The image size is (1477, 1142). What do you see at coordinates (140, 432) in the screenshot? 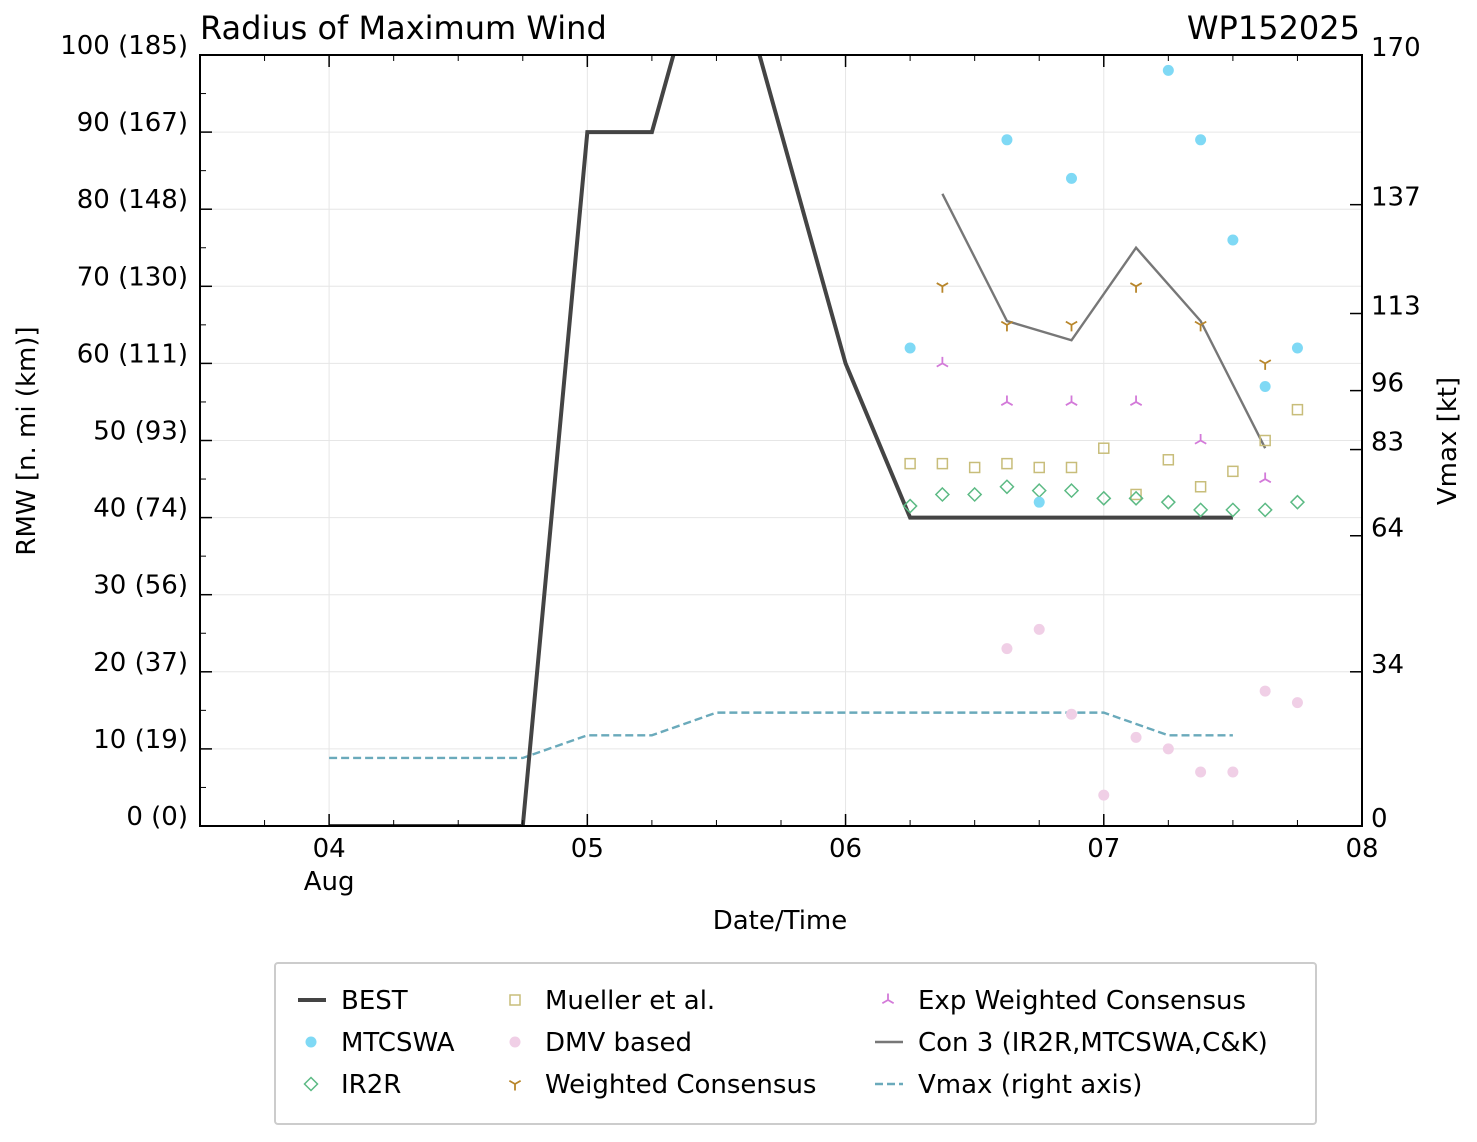
I see `y-tick-label: 50 (93)` at bounding box center [140, 432].